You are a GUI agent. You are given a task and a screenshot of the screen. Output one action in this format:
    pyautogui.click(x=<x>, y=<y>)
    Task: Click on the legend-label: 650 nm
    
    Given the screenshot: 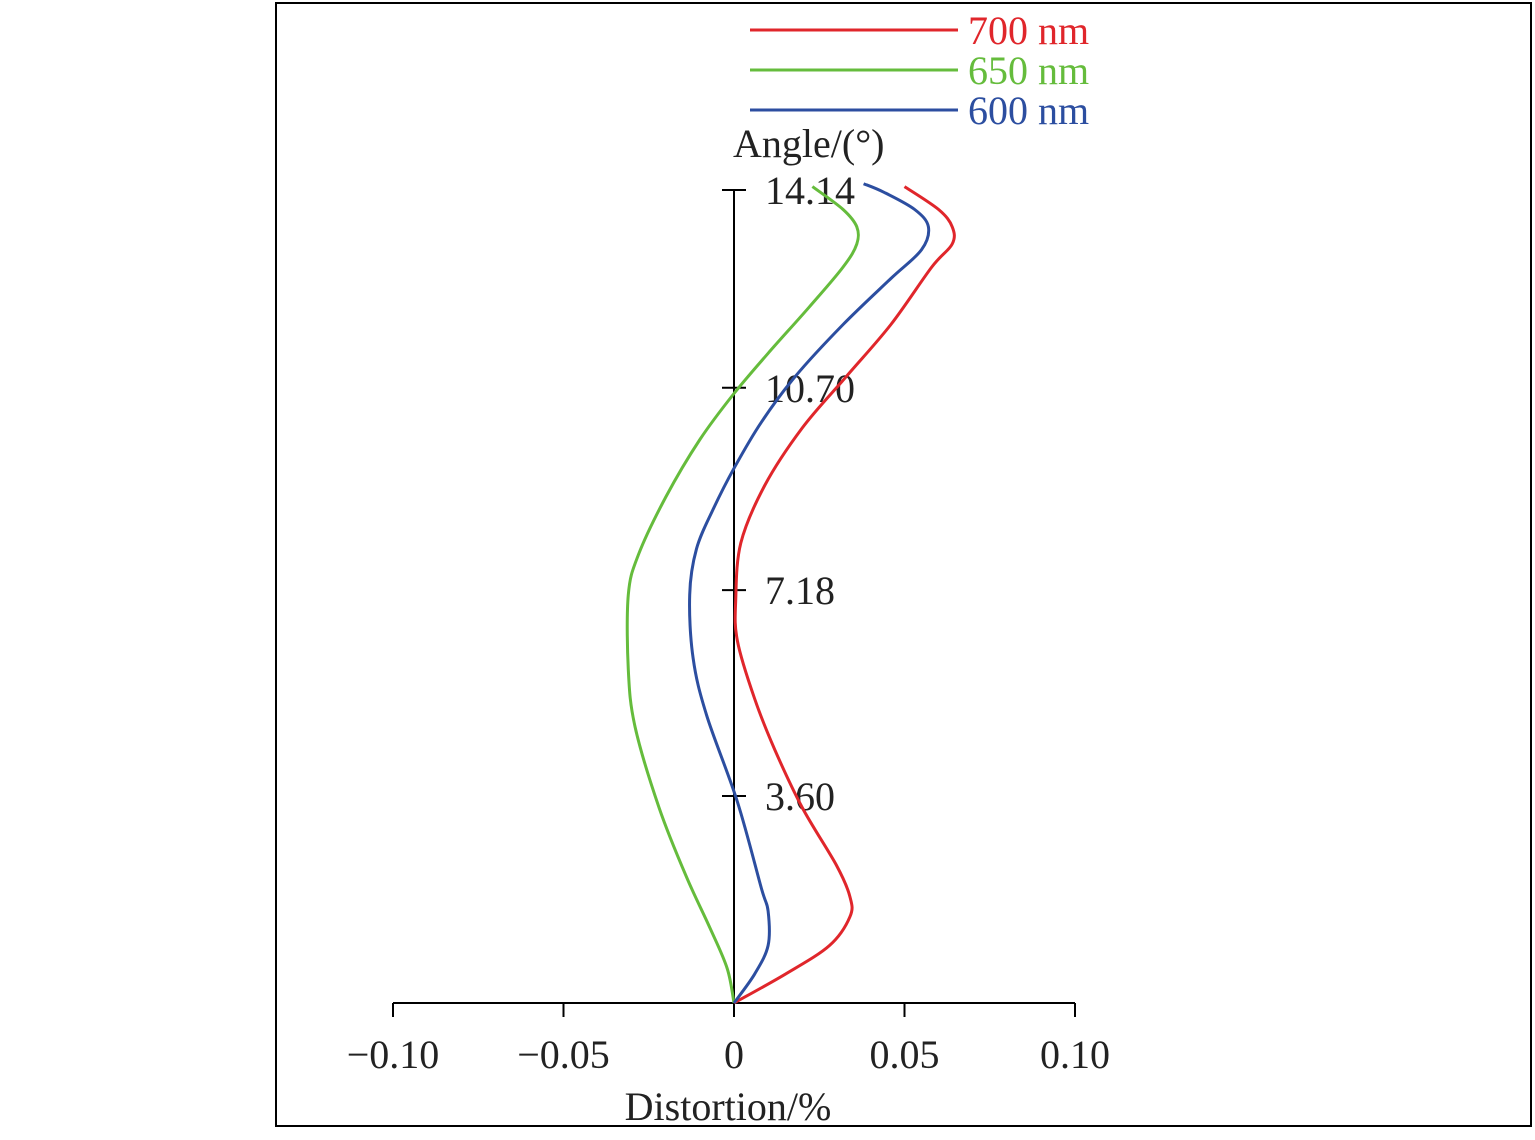 What is the action you would take?
    pyautogui.click(x=1028, y=70)
    